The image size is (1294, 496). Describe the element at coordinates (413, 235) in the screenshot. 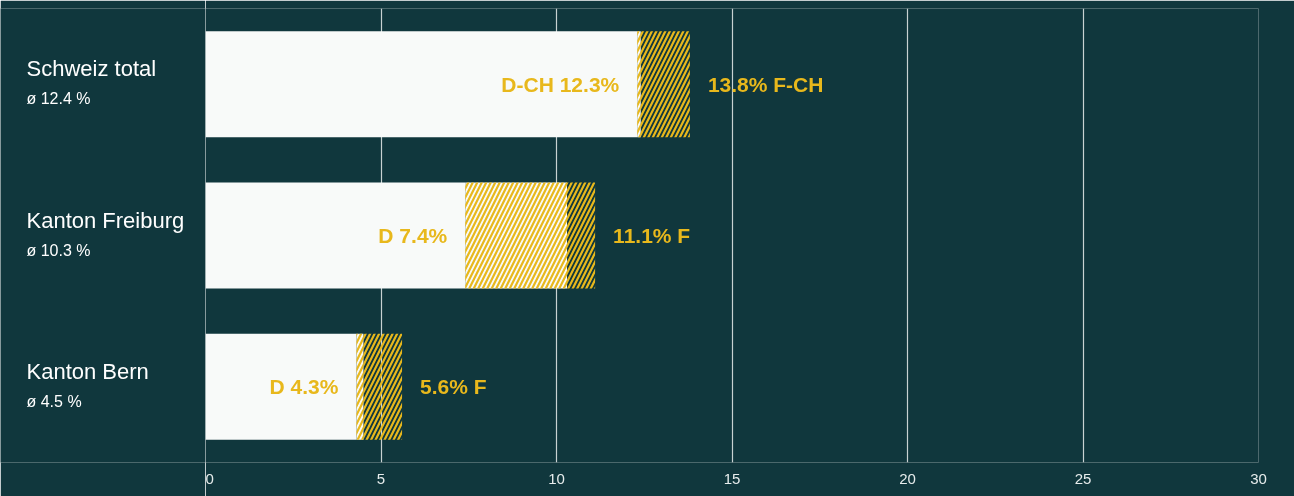

I see `data-label: D 7.4%` at that location.